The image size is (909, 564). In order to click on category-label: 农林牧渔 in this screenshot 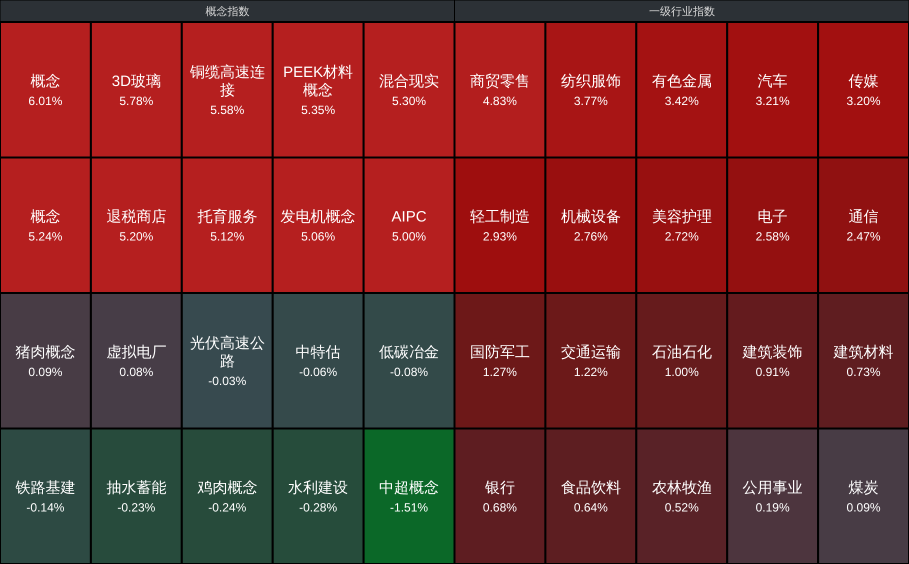, I will do `click(682, 487)`.